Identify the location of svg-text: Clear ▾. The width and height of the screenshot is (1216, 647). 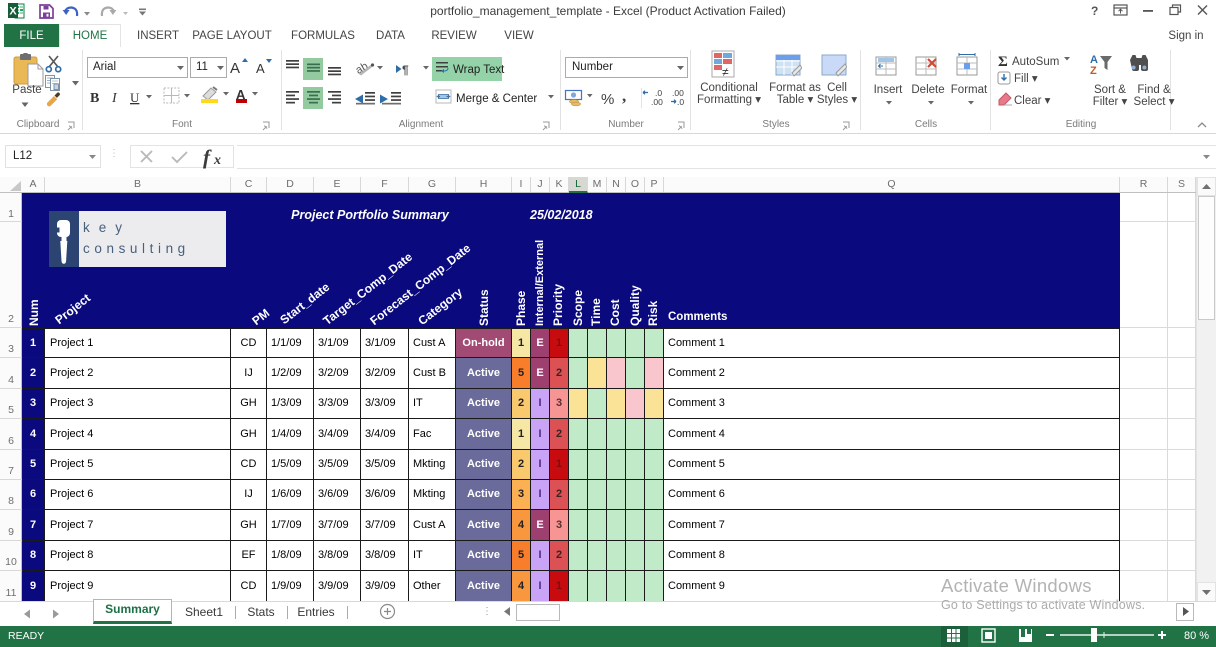
(1032, 101).